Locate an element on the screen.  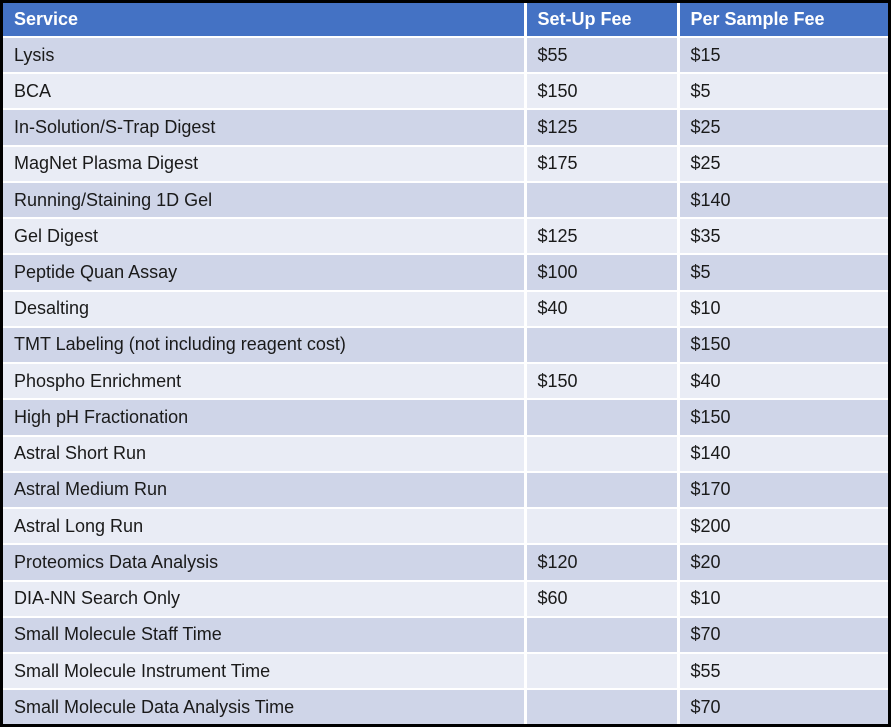
per-sample-fee-cell: $200 is located at coordinates (782, 526).